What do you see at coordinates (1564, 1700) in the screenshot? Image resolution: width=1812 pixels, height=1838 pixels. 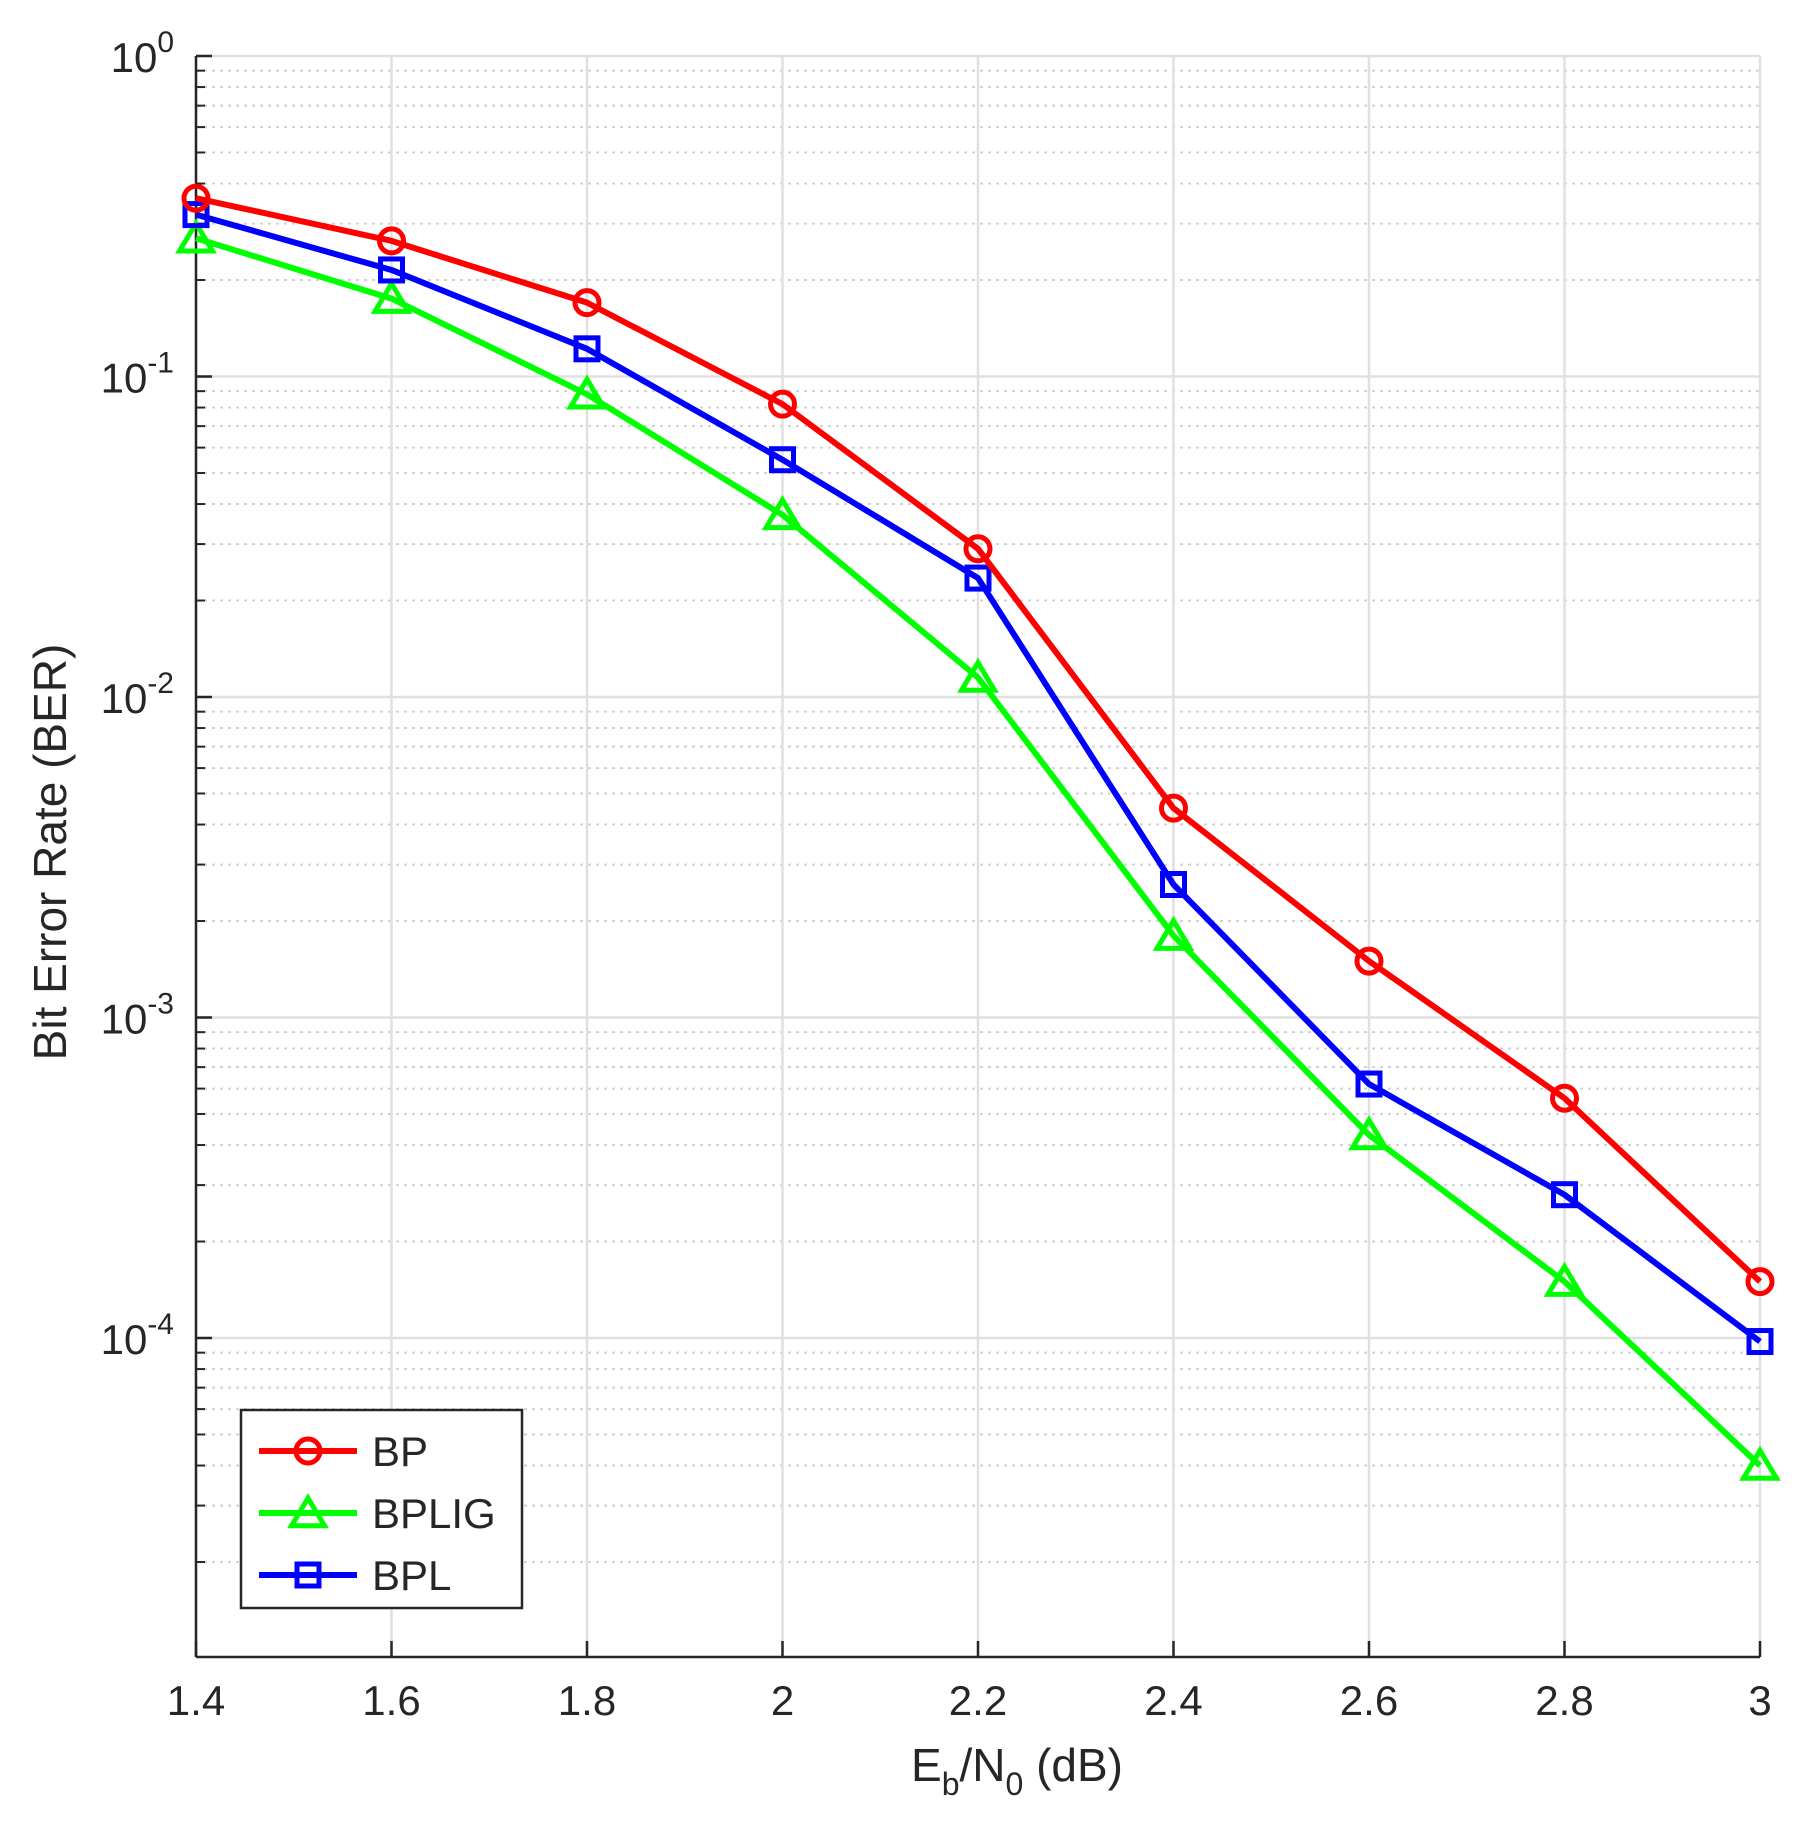 I see `x-tick-label: 2.8` at bounding box center [1564, 1700].